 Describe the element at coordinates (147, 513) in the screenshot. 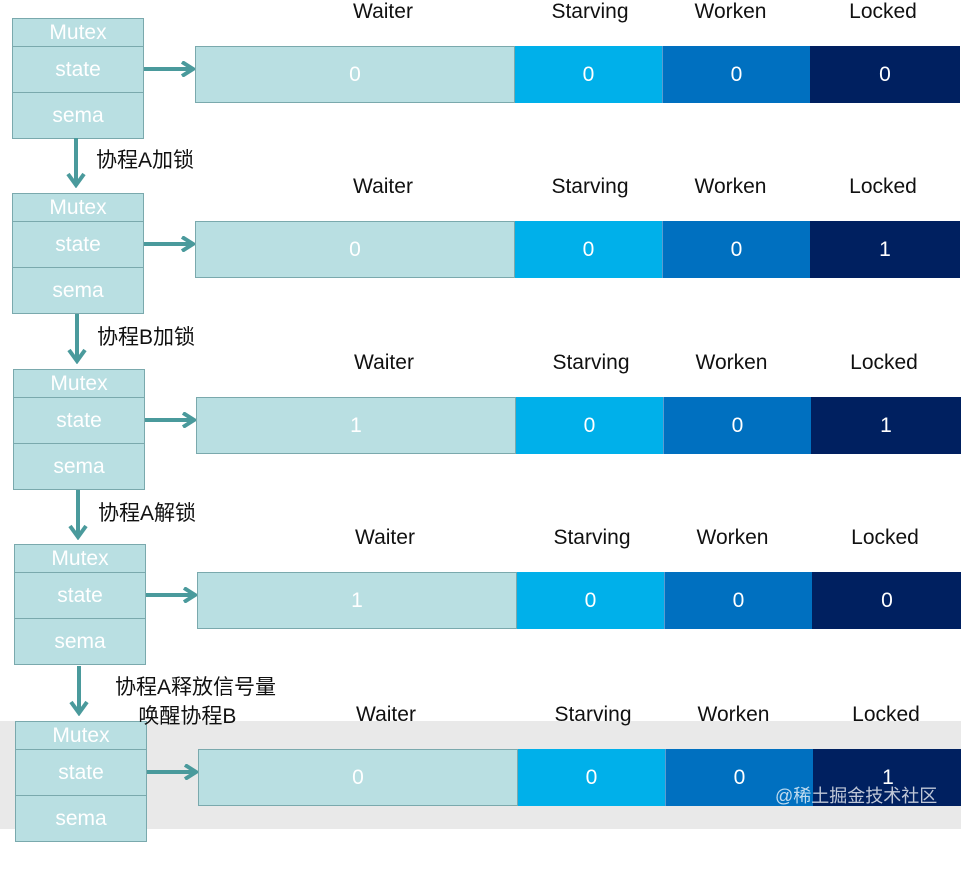

I see `step-label: 协程A解锁` at that location.